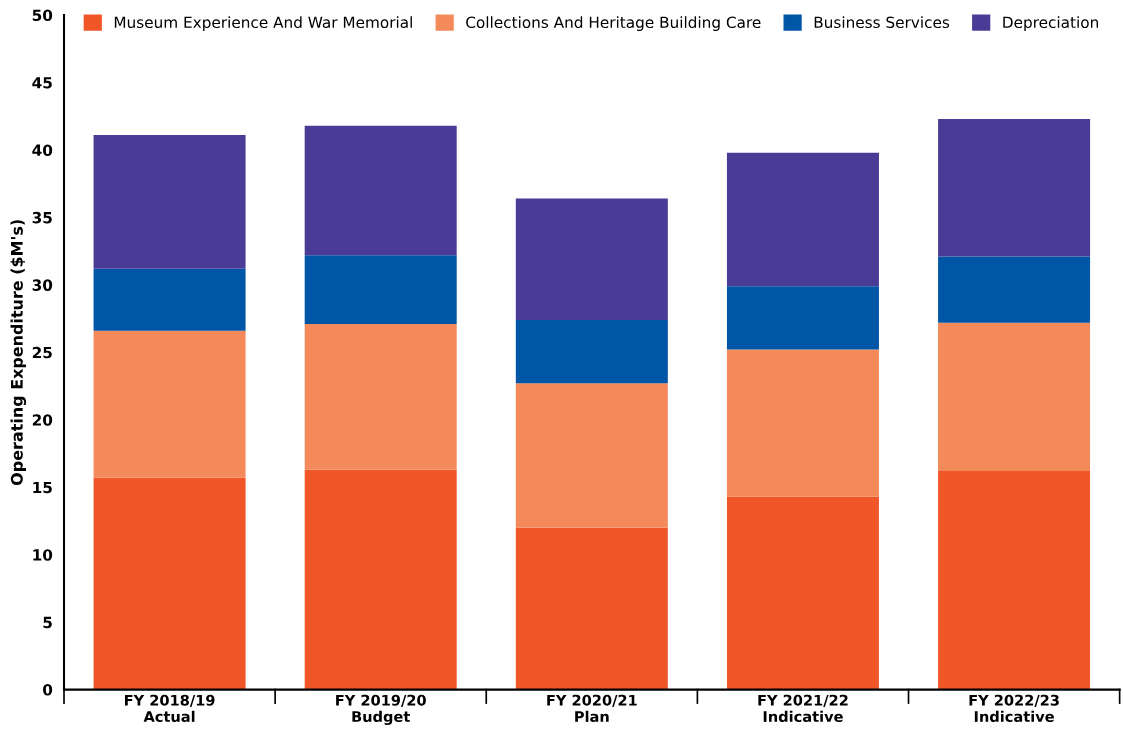 This screenshot has height=752, width=1123. Describe the element at coordinates (42, 420) in the screenshot. I see `y-tick-label: 20` at that location.